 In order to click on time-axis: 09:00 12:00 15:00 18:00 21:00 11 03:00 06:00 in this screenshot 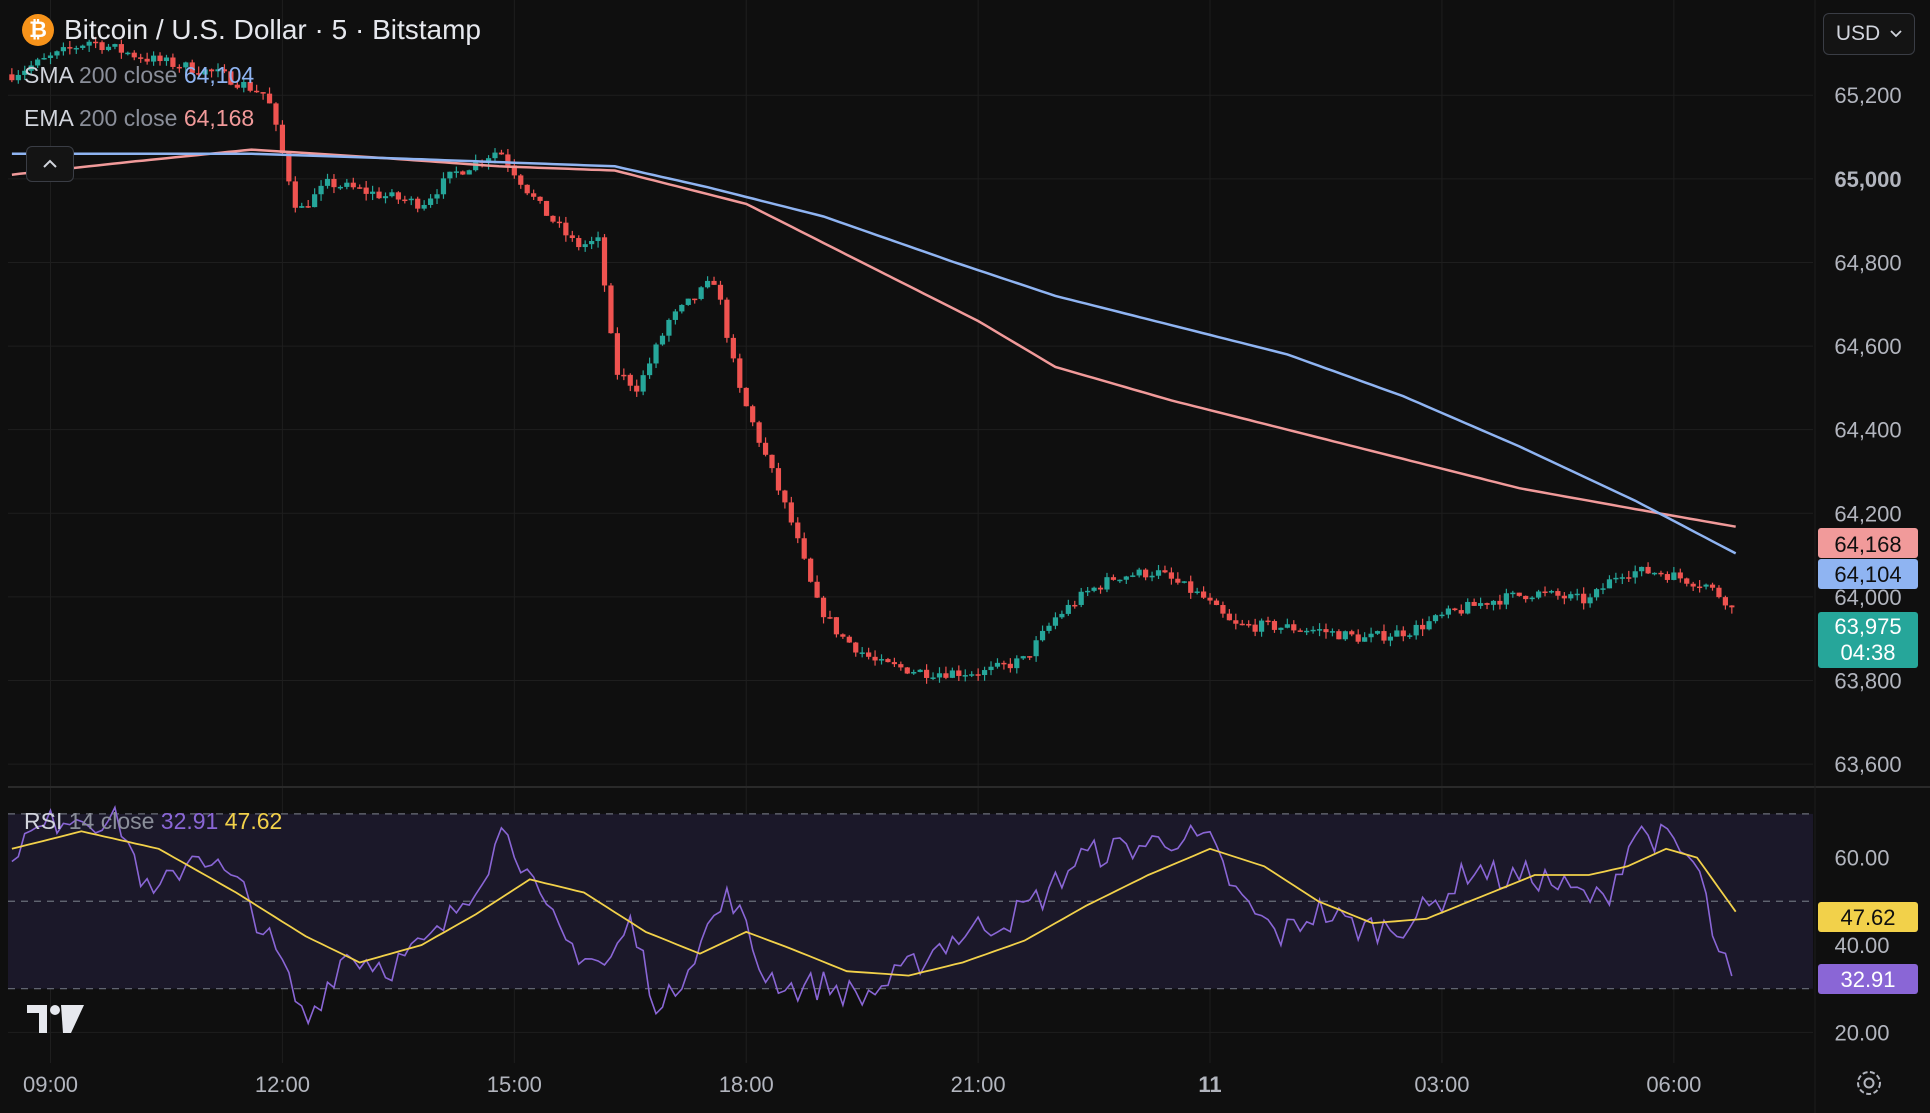, I will do `click(862, 1084)`.